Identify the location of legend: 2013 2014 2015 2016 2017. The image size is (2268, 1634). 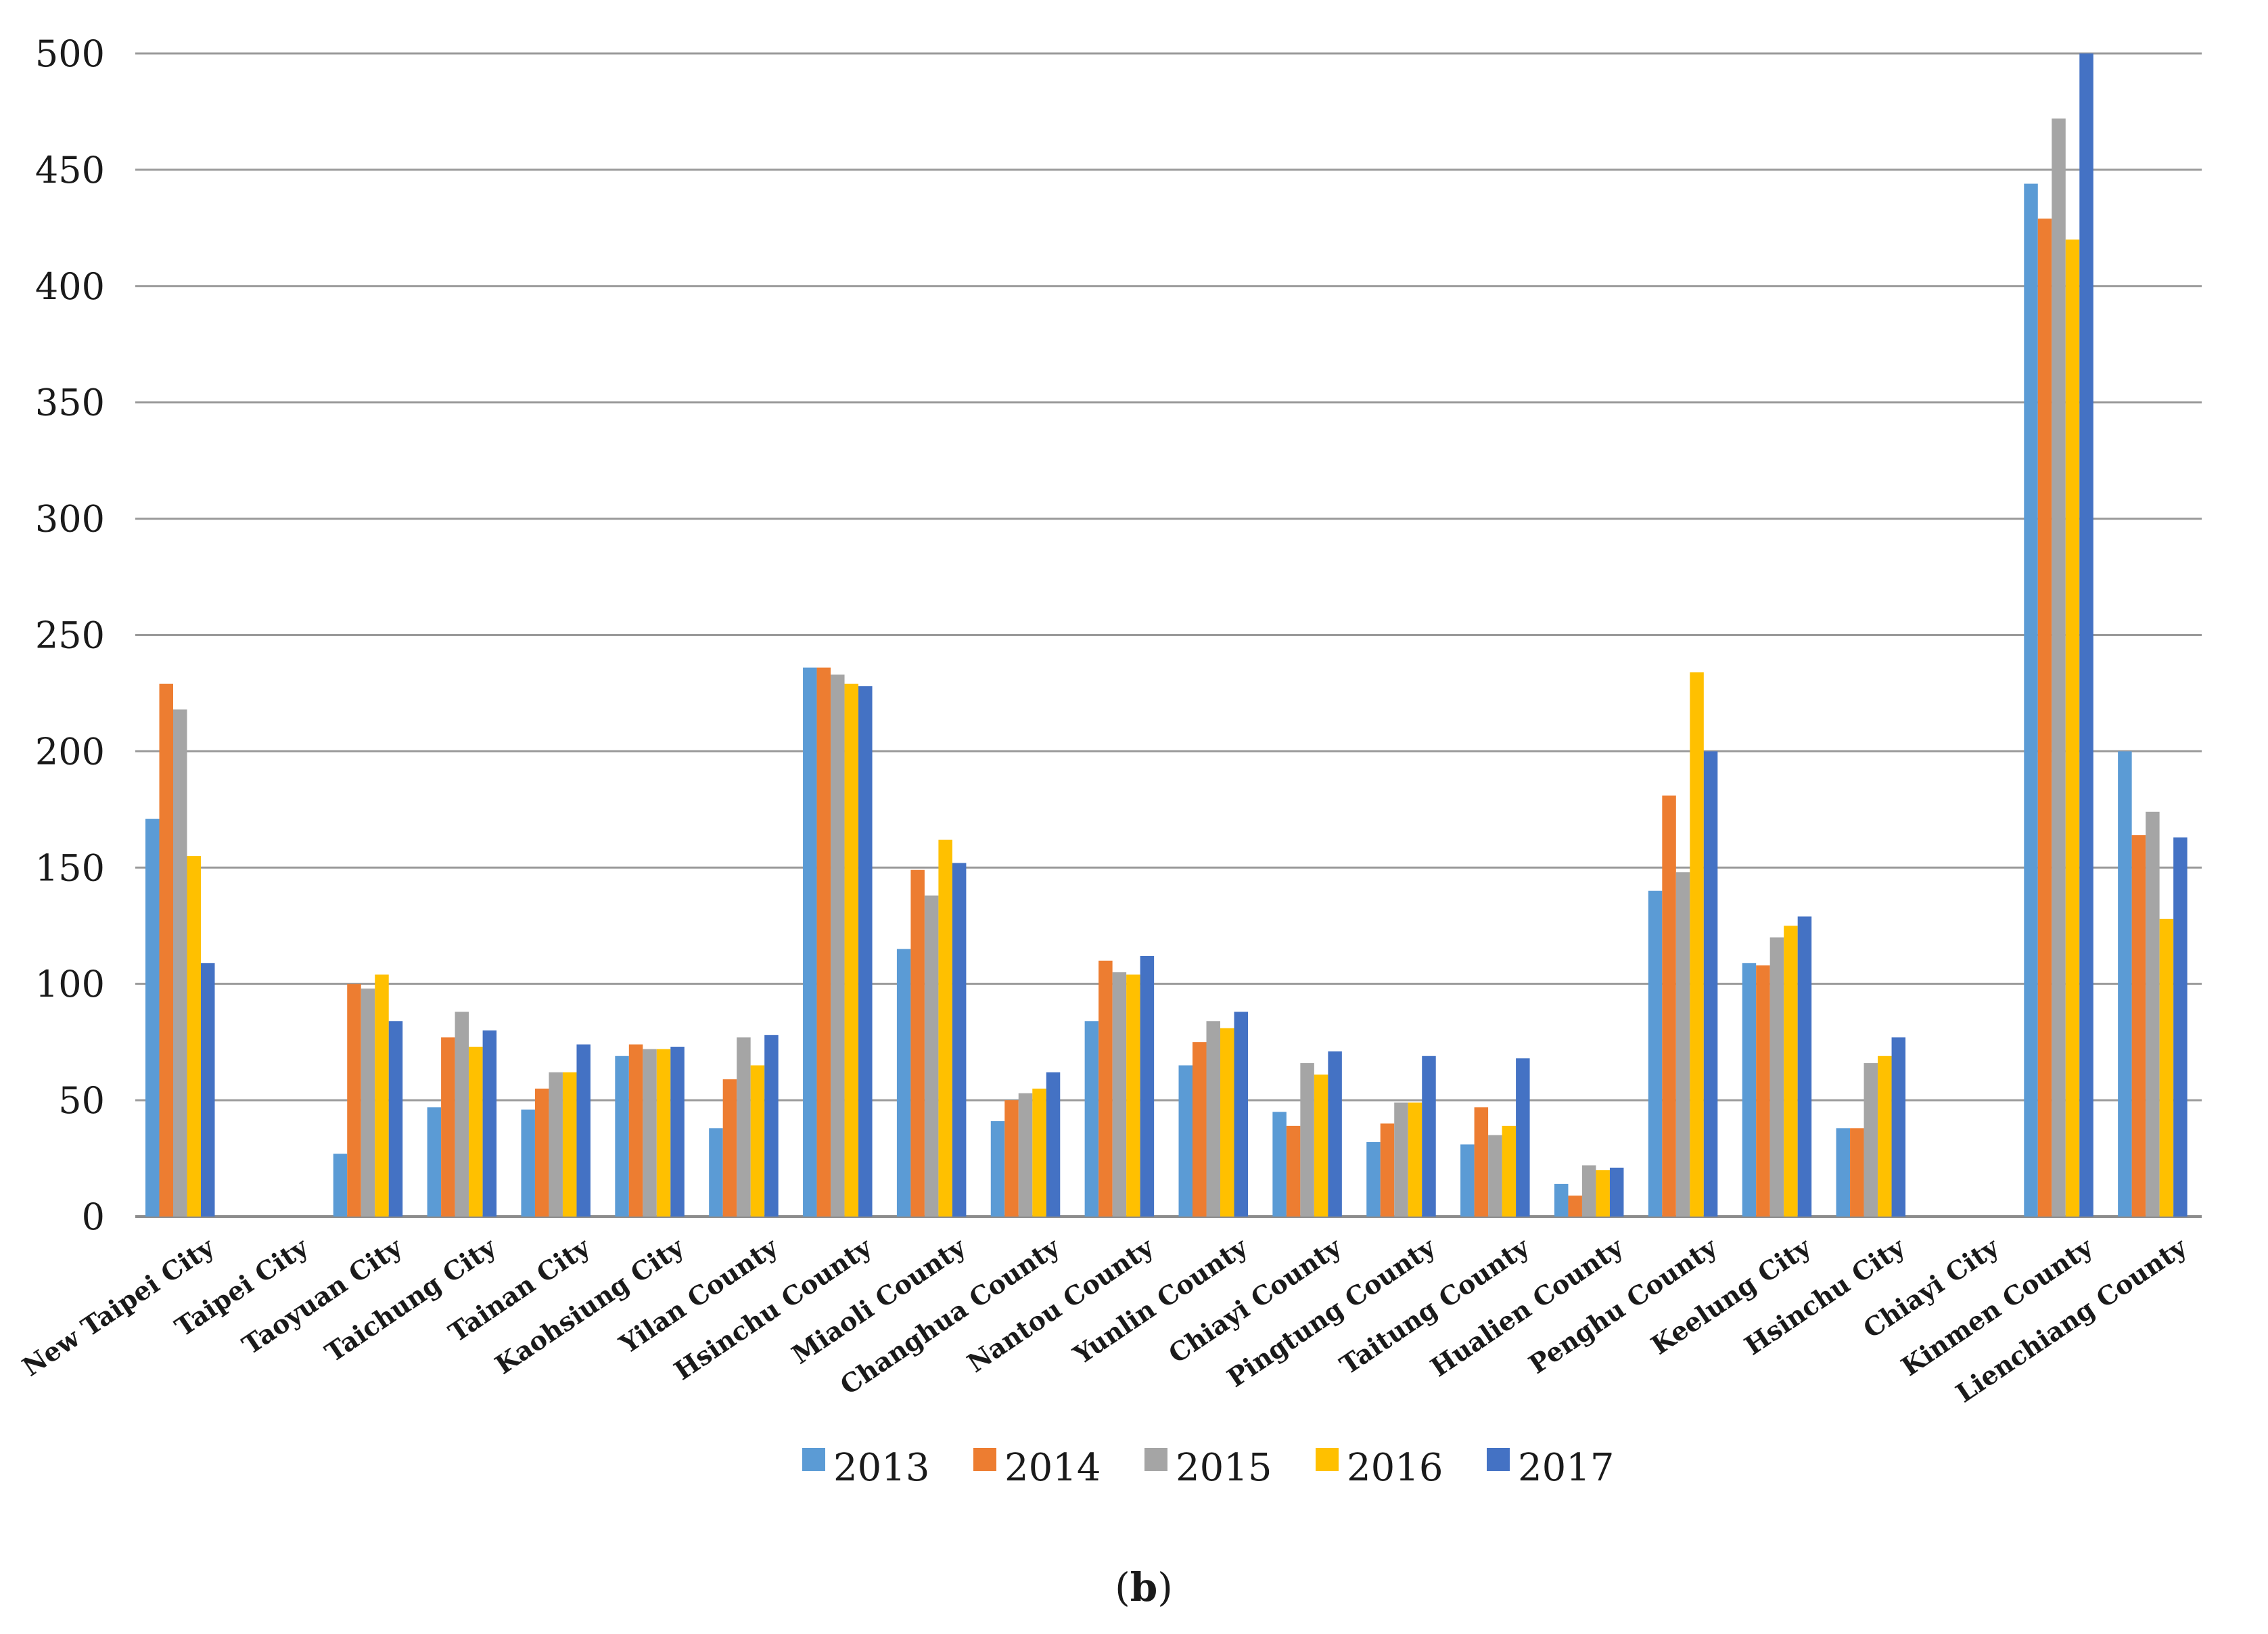
(1208, 1468).